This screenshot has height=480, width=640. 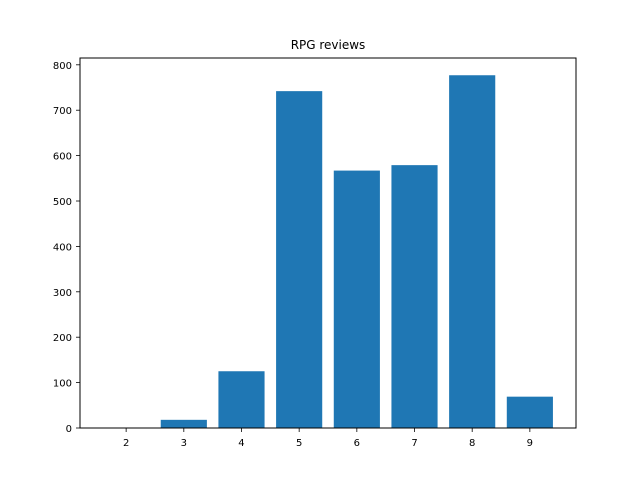 I want to click on y-axis: 0 100 200 300 400 500 600 700 800, so click(x=66, y=248).